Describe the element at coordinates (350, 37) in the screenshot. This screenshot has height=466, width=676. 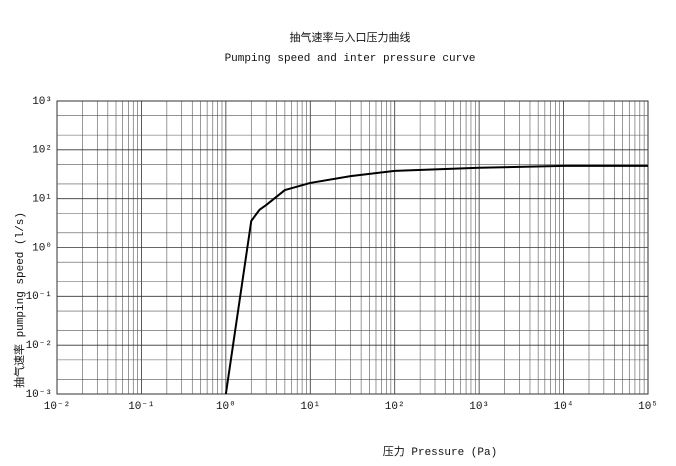
I see `chart-title: 抽气速率与入口压力曲线` at that location.